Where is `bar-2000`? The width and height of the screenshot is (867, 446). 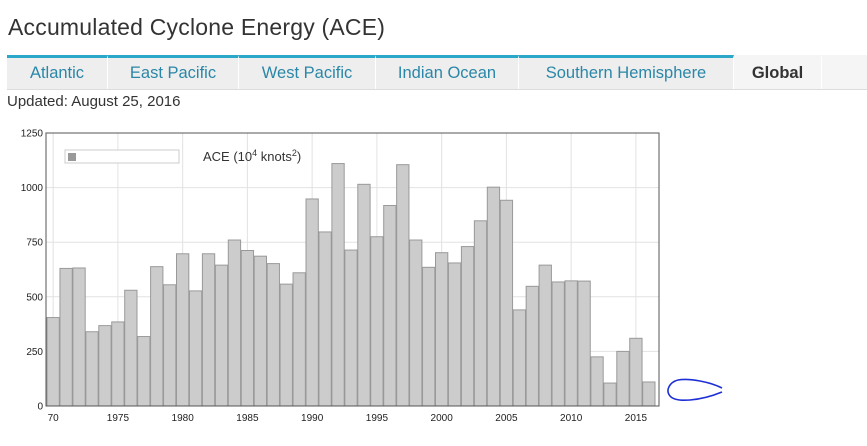
bar-2000 is located at coordinates (442, 329).